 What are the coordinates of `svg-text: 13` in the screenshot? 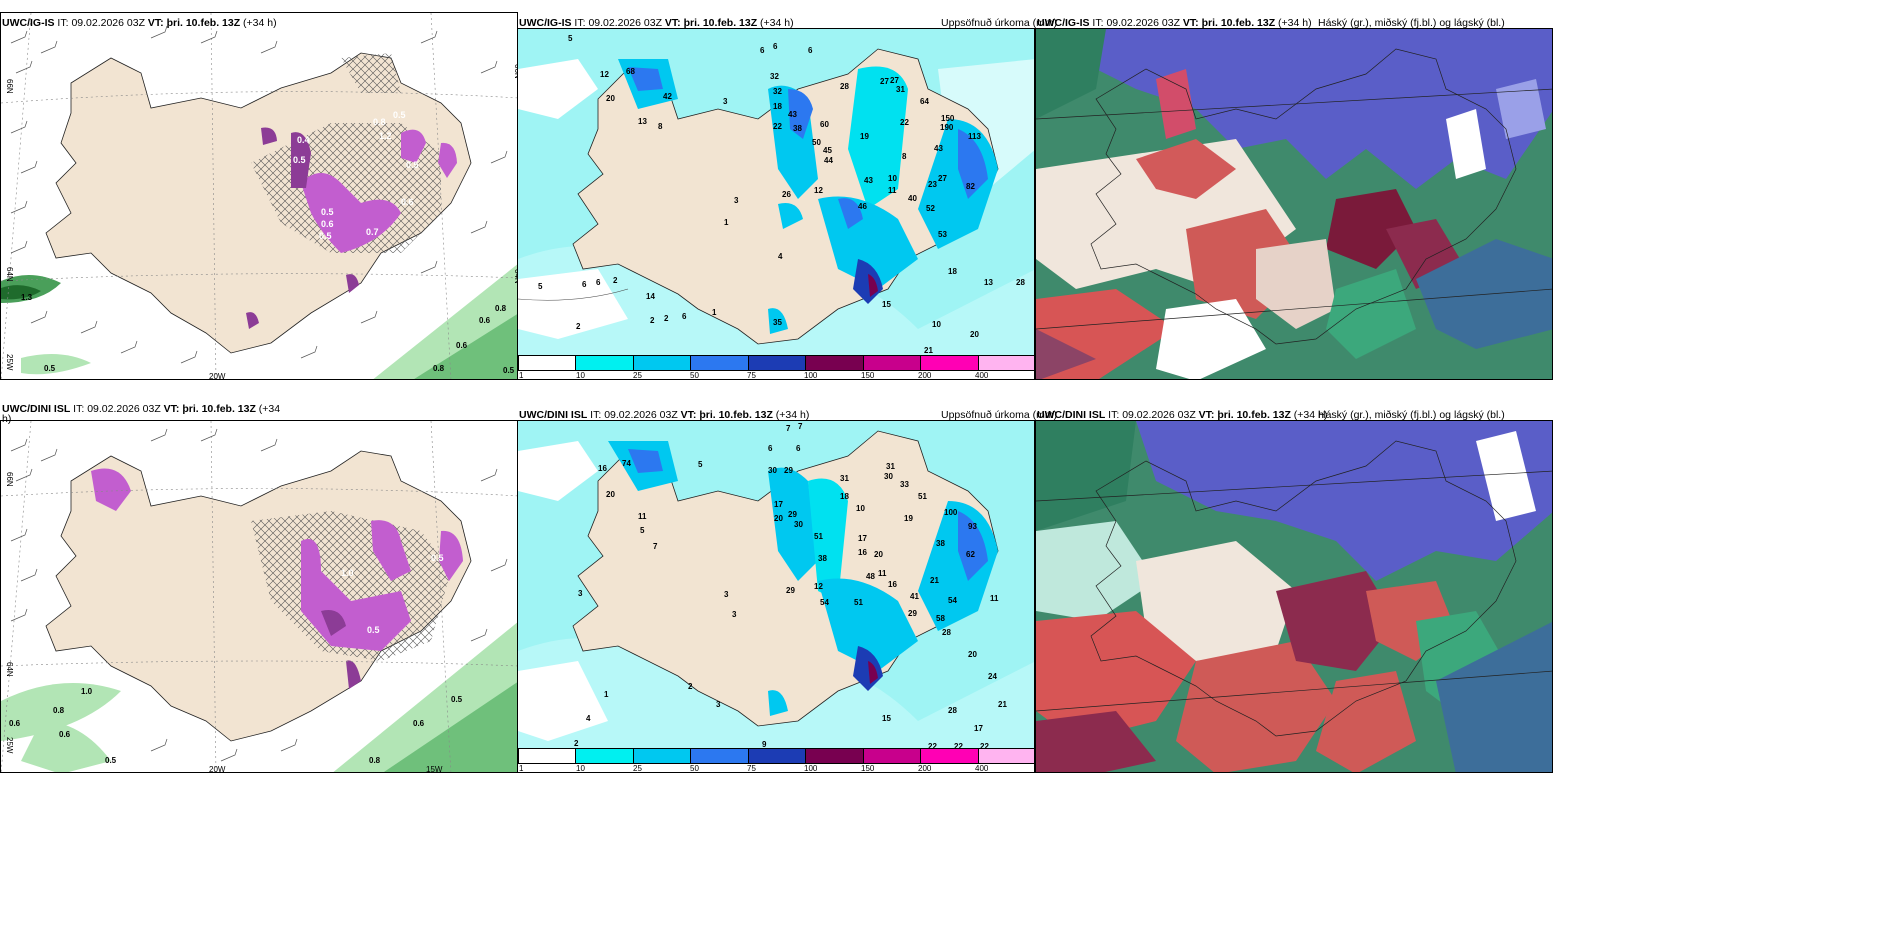 It's located at (988, 282).